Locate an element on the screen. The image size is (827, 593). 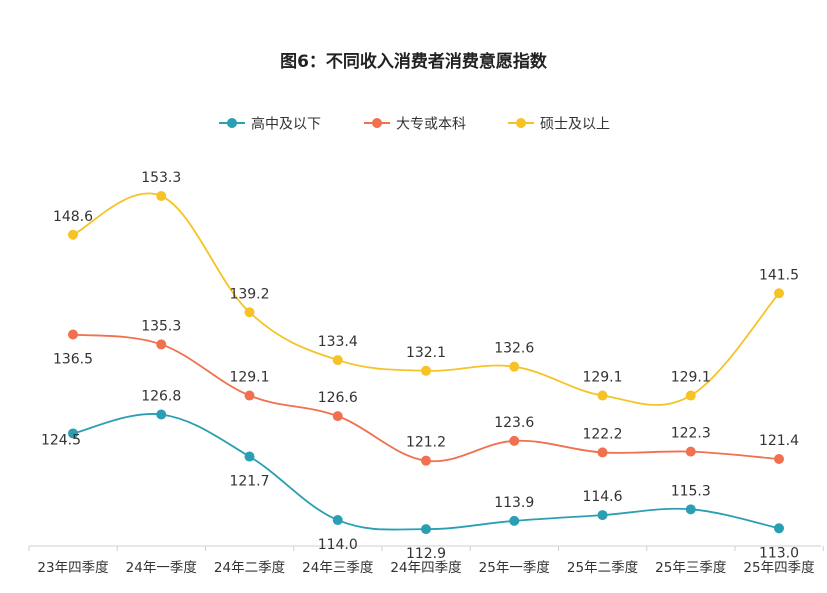
data-label: 121.4 is located at coordinates (779, 441).